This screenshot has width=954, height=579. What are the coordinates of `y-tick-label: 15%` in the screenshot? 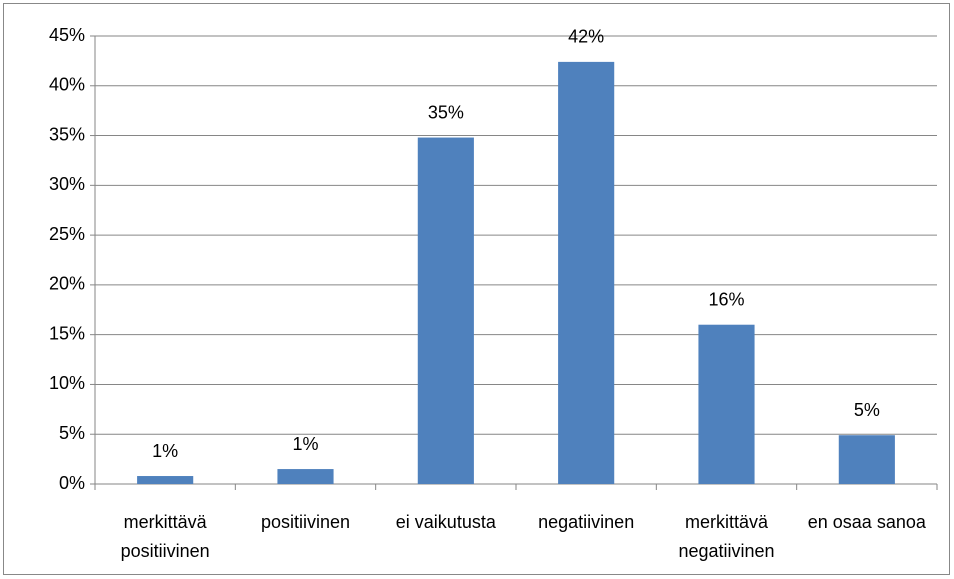 It's located at (67, 333).